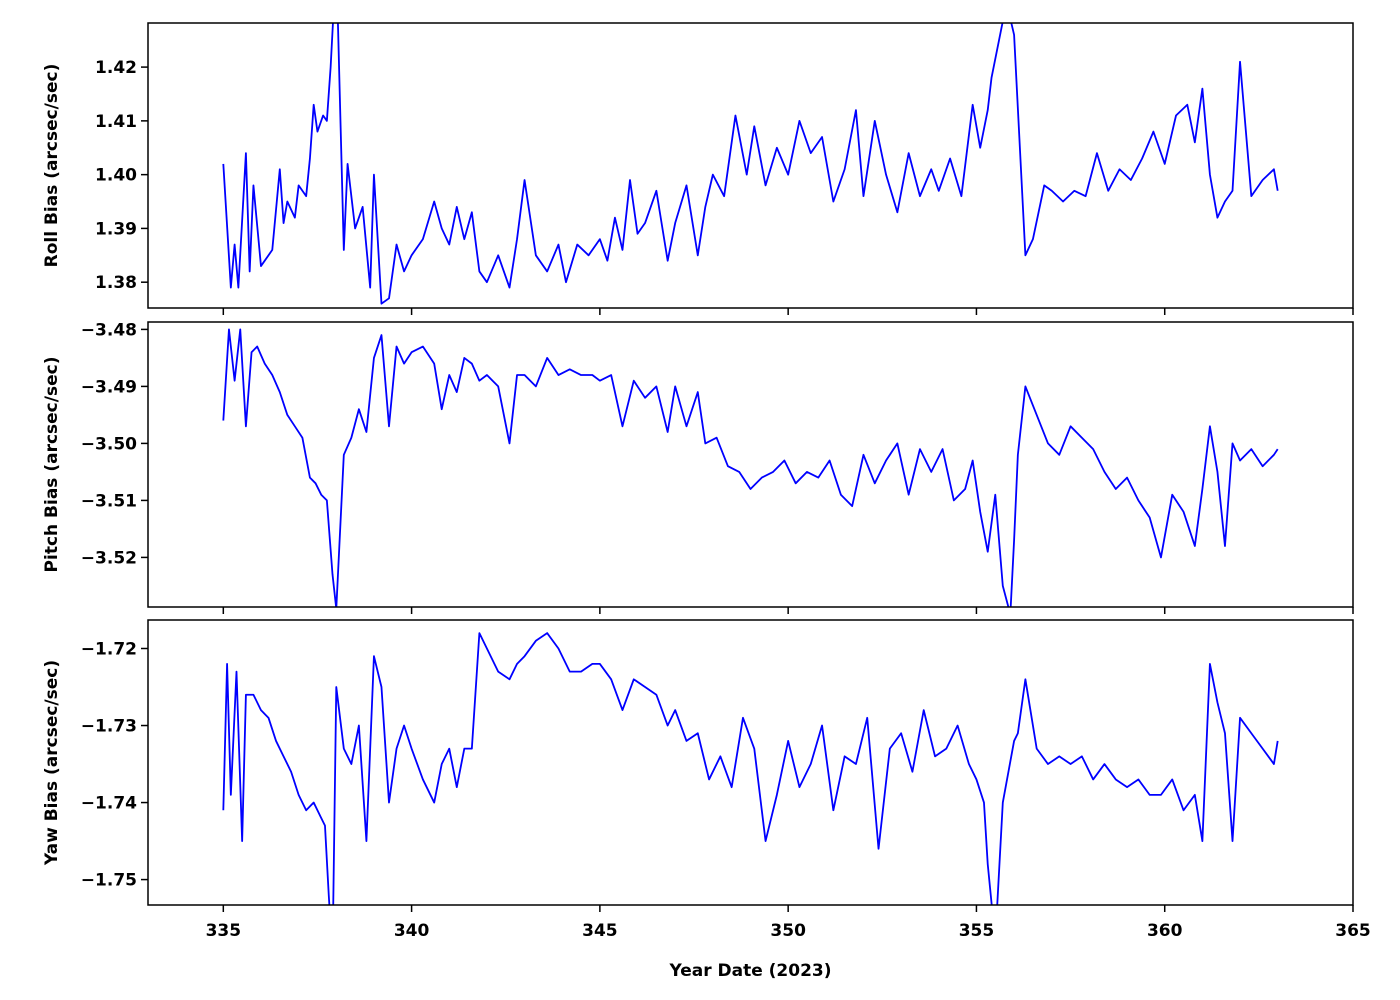 Image resolution: width=1400 pixels, height=1000 pixels. I want to click on pitch-y-tick-label: −3.52, so click(109, 558).